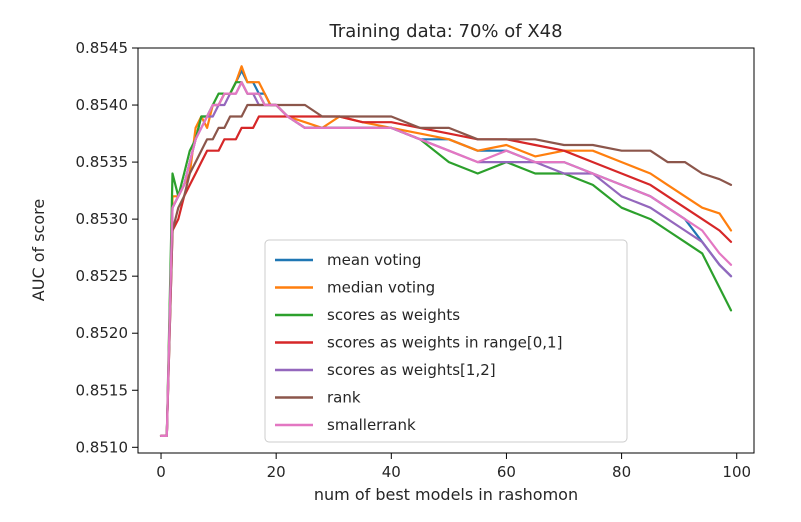 This screenshot has width=801, height=522. I want to click on chart-title: Training data: 70% of X48, so click(445, 31).